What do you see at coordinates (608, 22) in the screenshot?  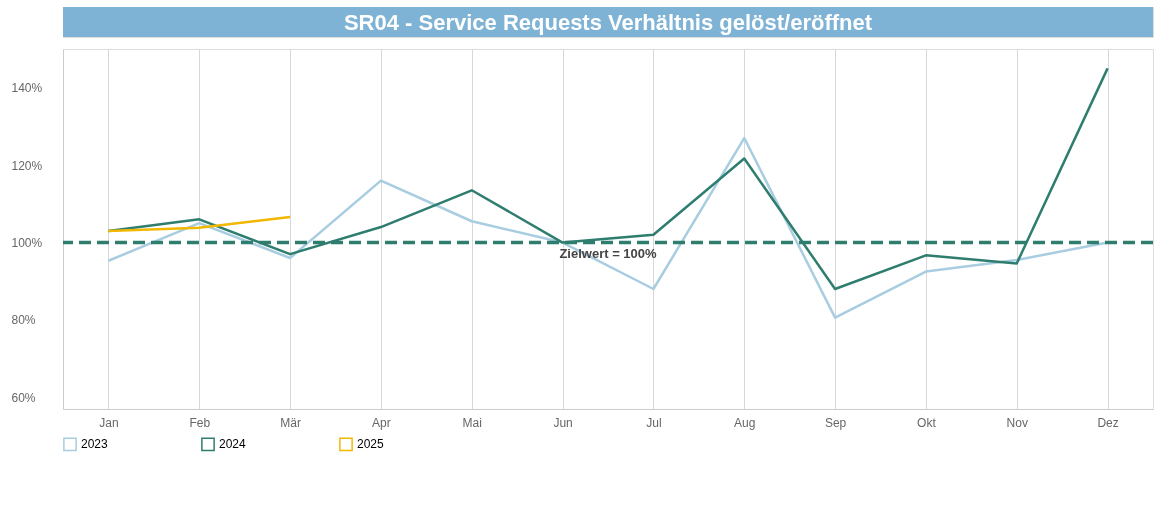 I see `chart-title: SR04 - Service Requests Verhältnis gelöst/eröffnet` at bounding box center [608, 22].